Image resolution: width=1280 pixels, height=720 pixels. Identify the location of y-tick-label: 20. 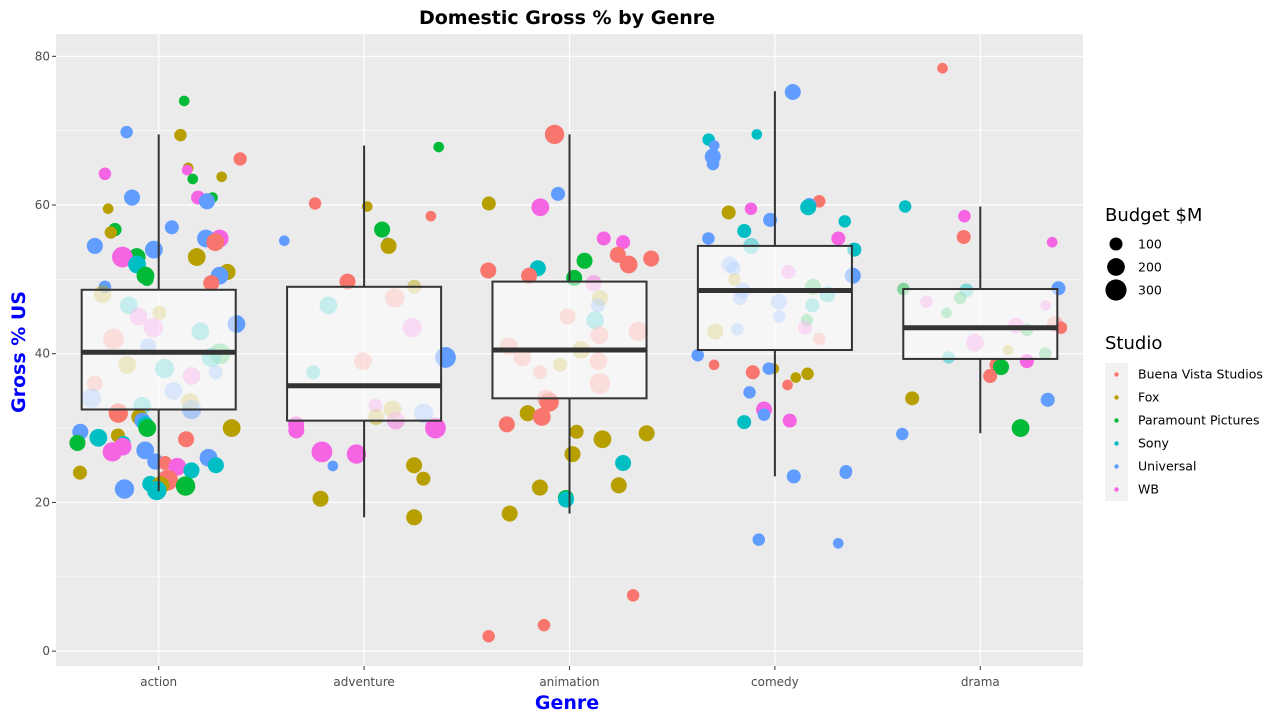
(42, 502).